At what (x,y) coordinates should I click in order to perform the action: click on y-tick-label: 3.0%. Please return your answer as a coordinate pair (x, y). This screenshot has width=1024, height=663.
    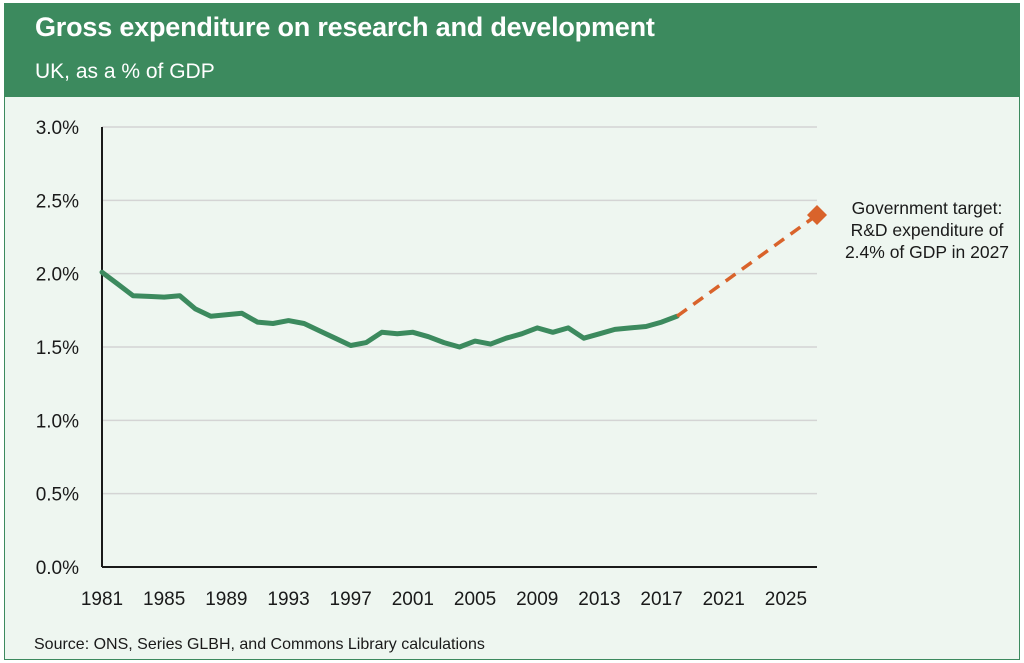
    Looking at the image, I should click on (57, 128).